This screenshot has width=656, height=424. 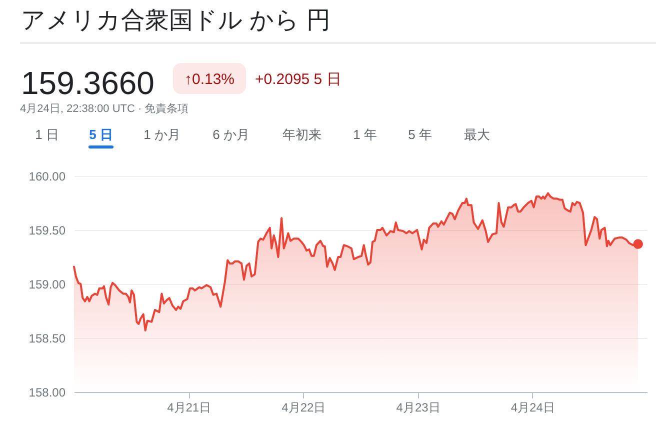 What do you see at coordinates (418, 407) in the screenshot?
I see `x-tick-label: 4月23日` at bounding box center [418, 407].